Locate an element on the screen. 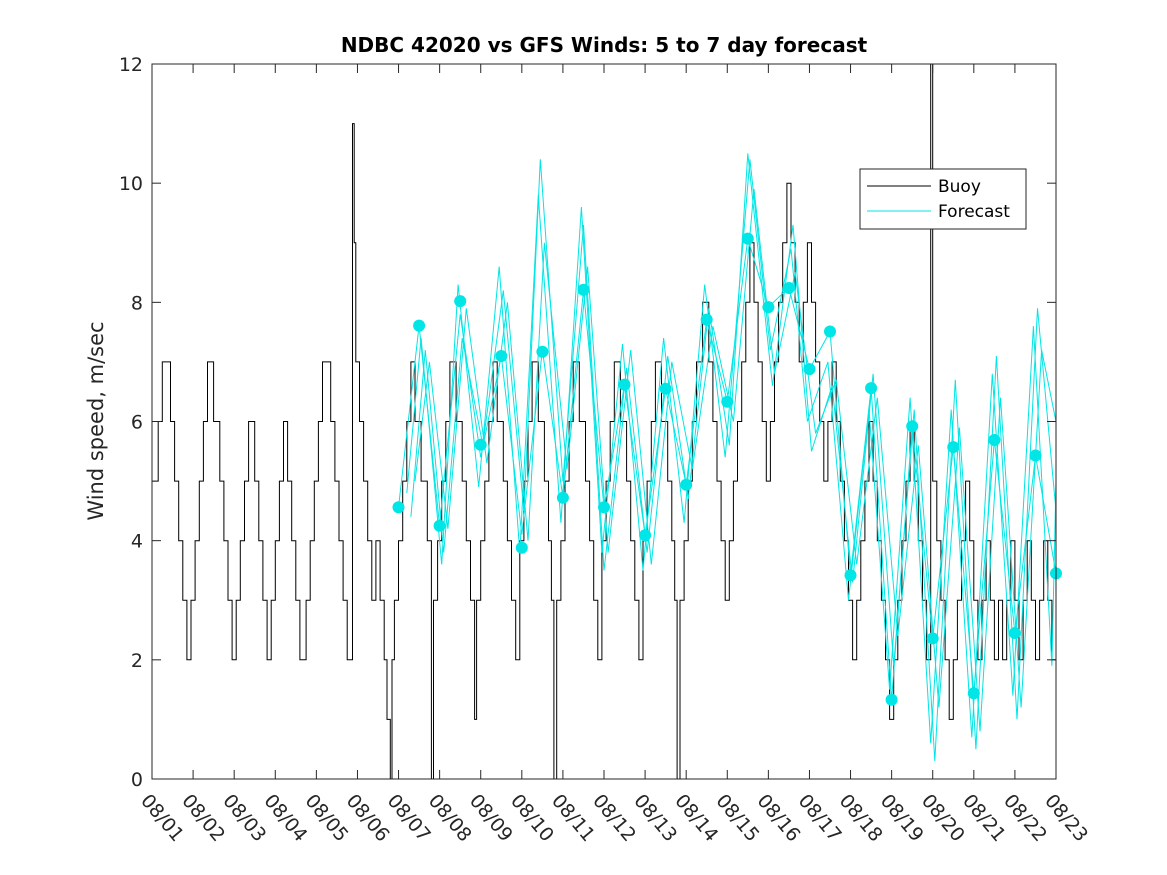 This screenshot has width=1167, height=875. legend-forecast-label: Forecast is located at coordinates (974, 212).